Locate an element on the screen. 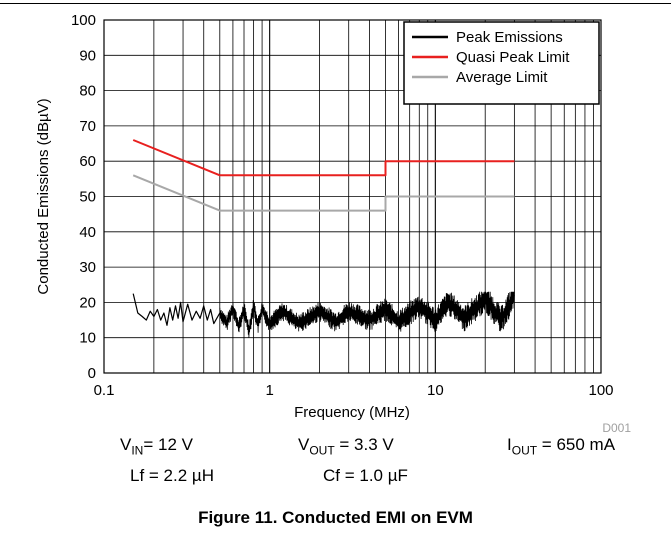  y-tick-labels: 0 10 20 30 40 50 60 70 80 90 100 is located at coordinates (83, 197).